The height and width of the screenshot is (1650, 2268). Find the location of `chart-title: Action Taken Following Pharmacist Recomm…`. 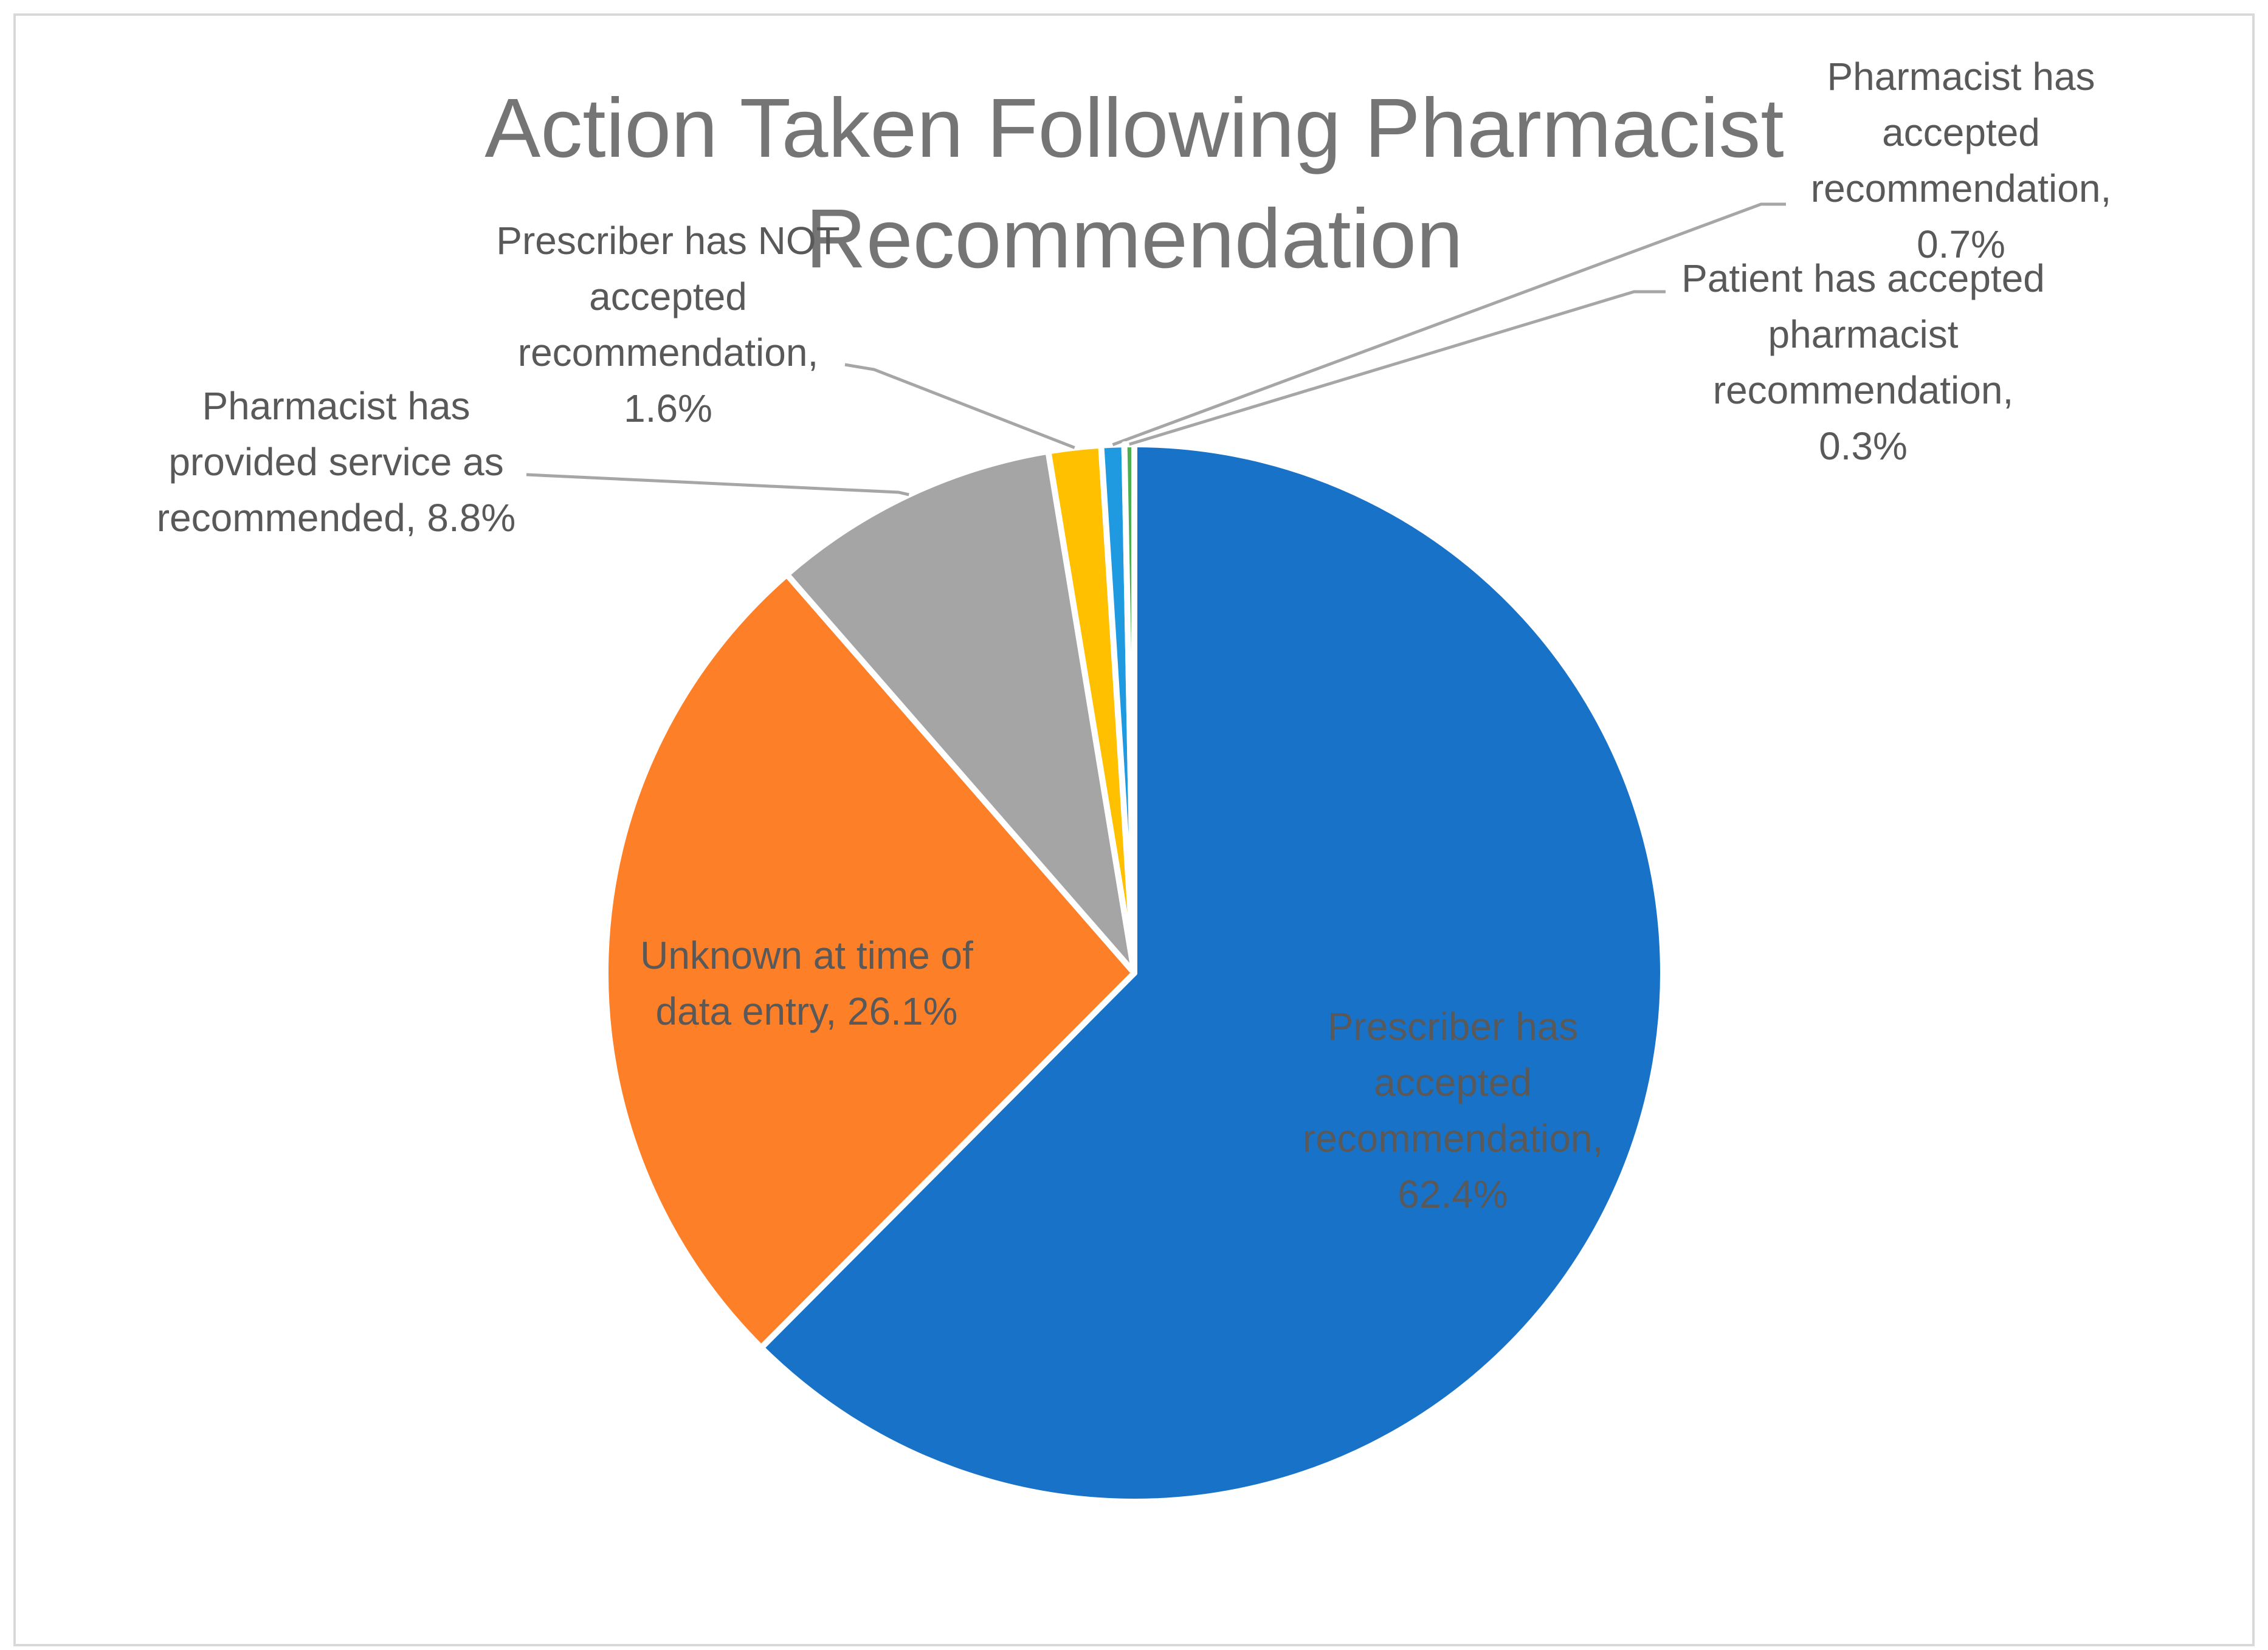

chart-title: Action Taken Following Pharmacist Recomm… is located at coordinates (1134, 183).